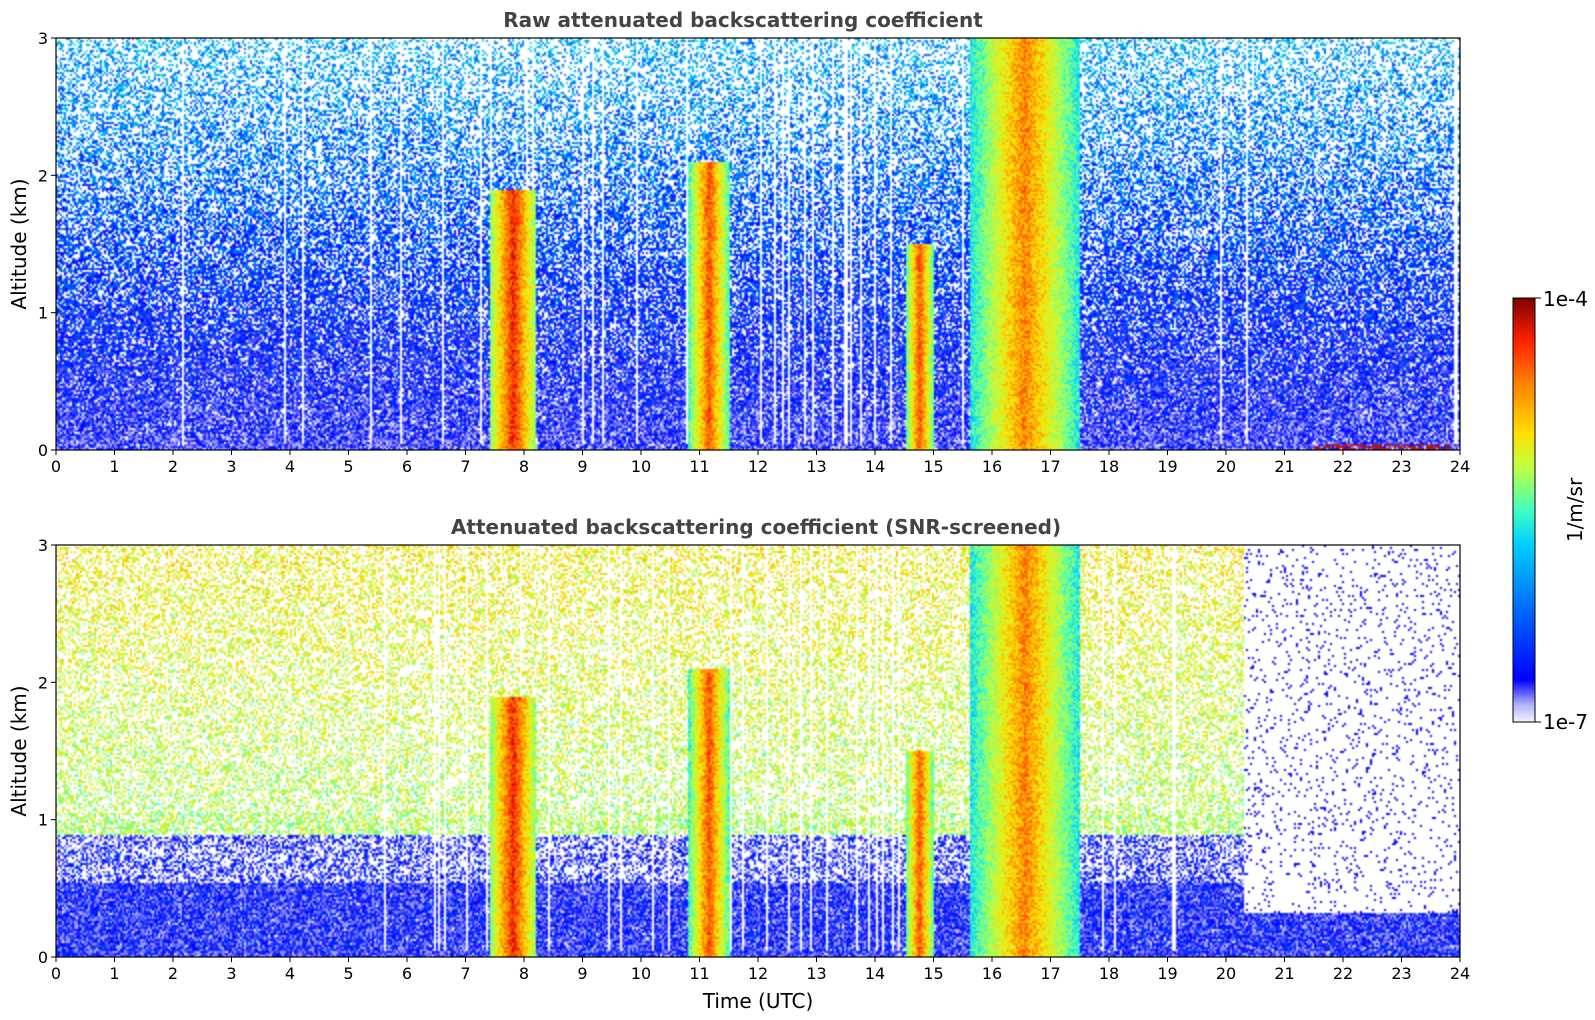  What do you see at coordinates (1565, 722) in the screenshot?
I see `colorbar-min-label: 1e-7` at bounding box center [1565, 722].